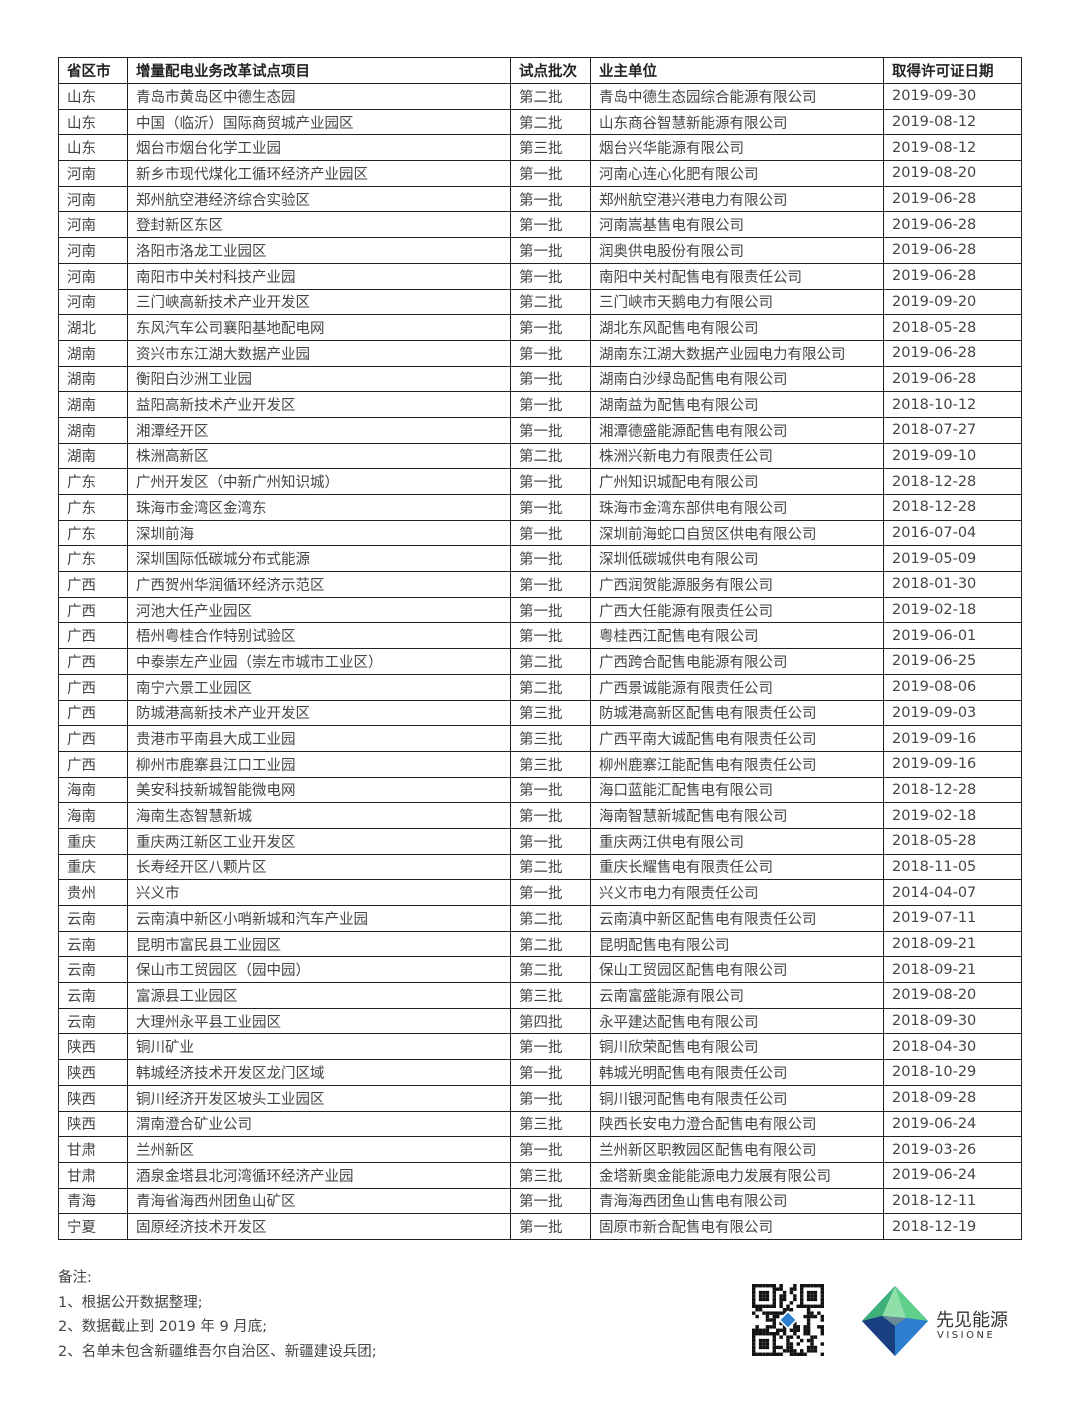 The width and height of the screenshot is (1080, 1405). I want to click on cell-owner: 兰州新区职教园区配售电有限公司, so click(737, 1149).